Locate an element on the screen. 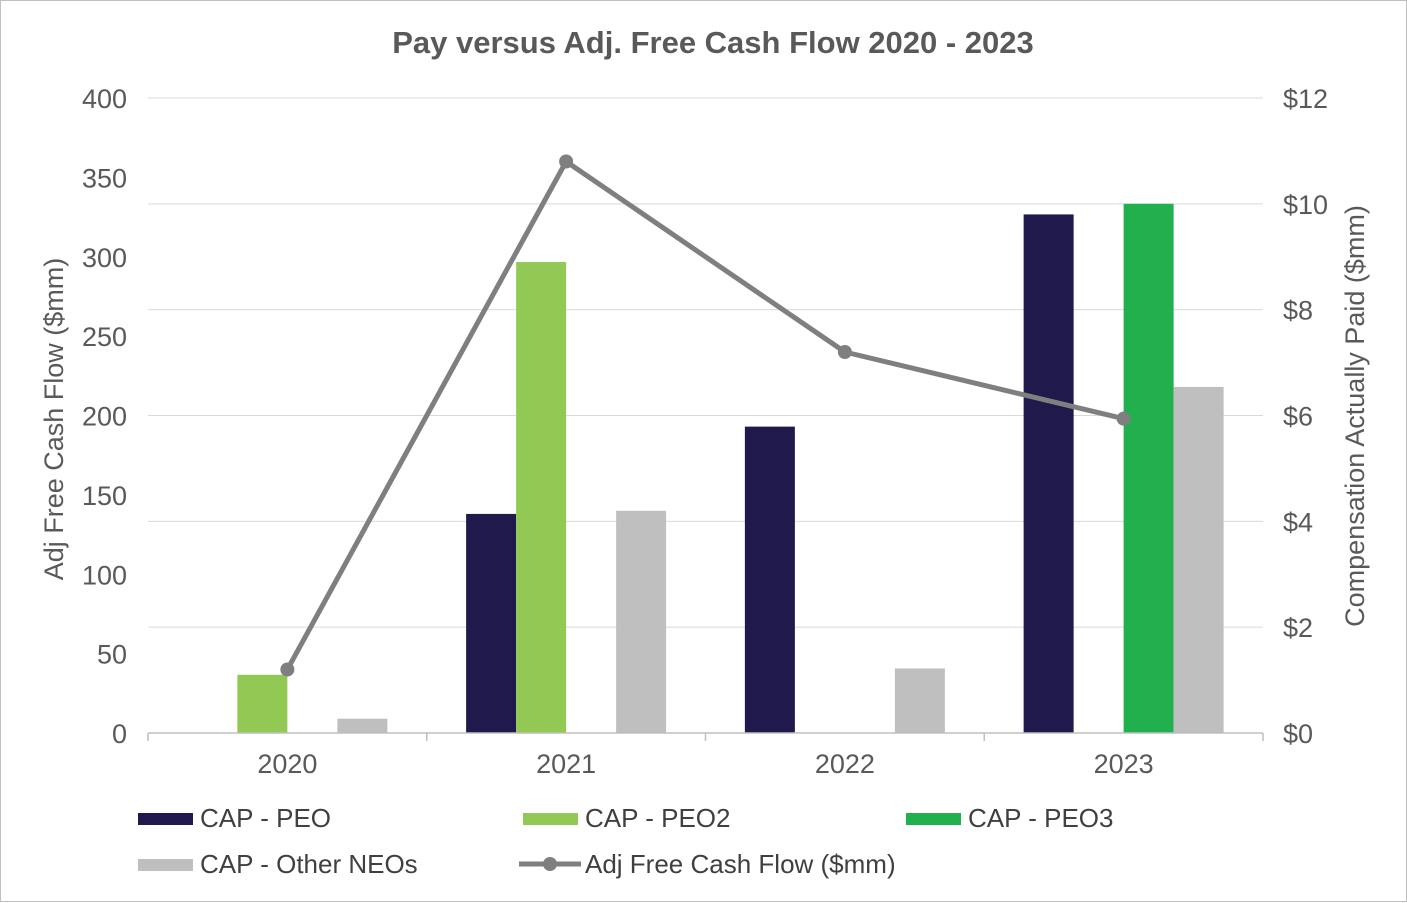 The image size is (1407, 903). legend-item: Adj Free Cash Flow ($mm) is located at coordinates (707, 864).